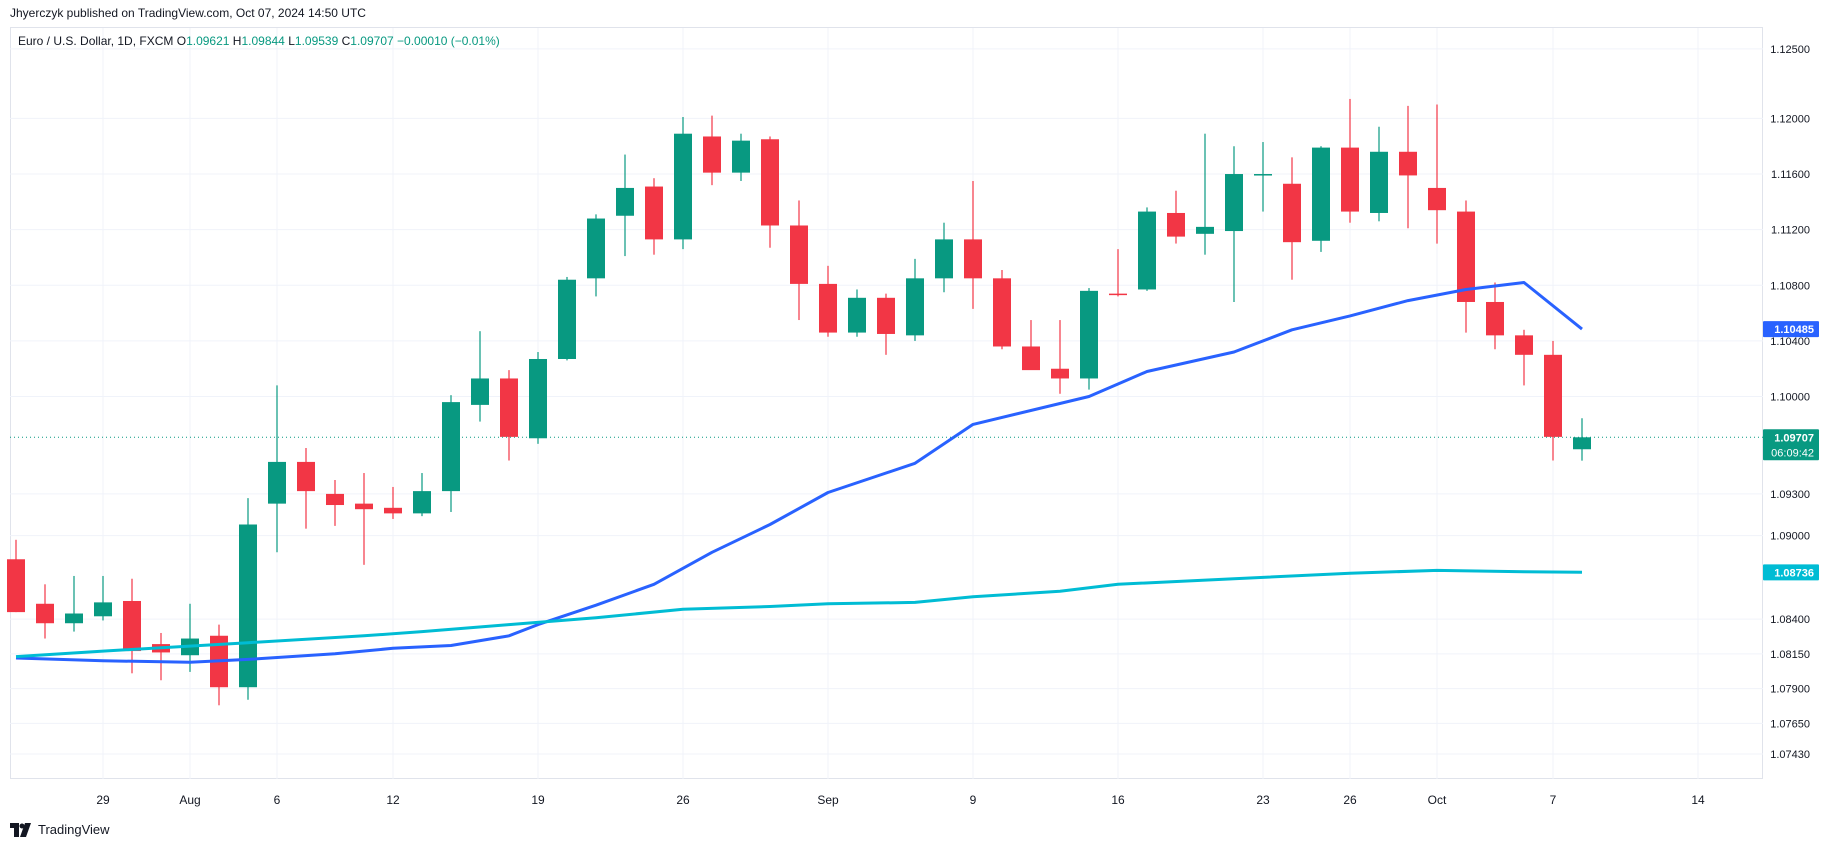  What do you see at coordinates (683, 800) in the screenshot?
I see `x-tick-label: 26` at bounding box center [683, 800].